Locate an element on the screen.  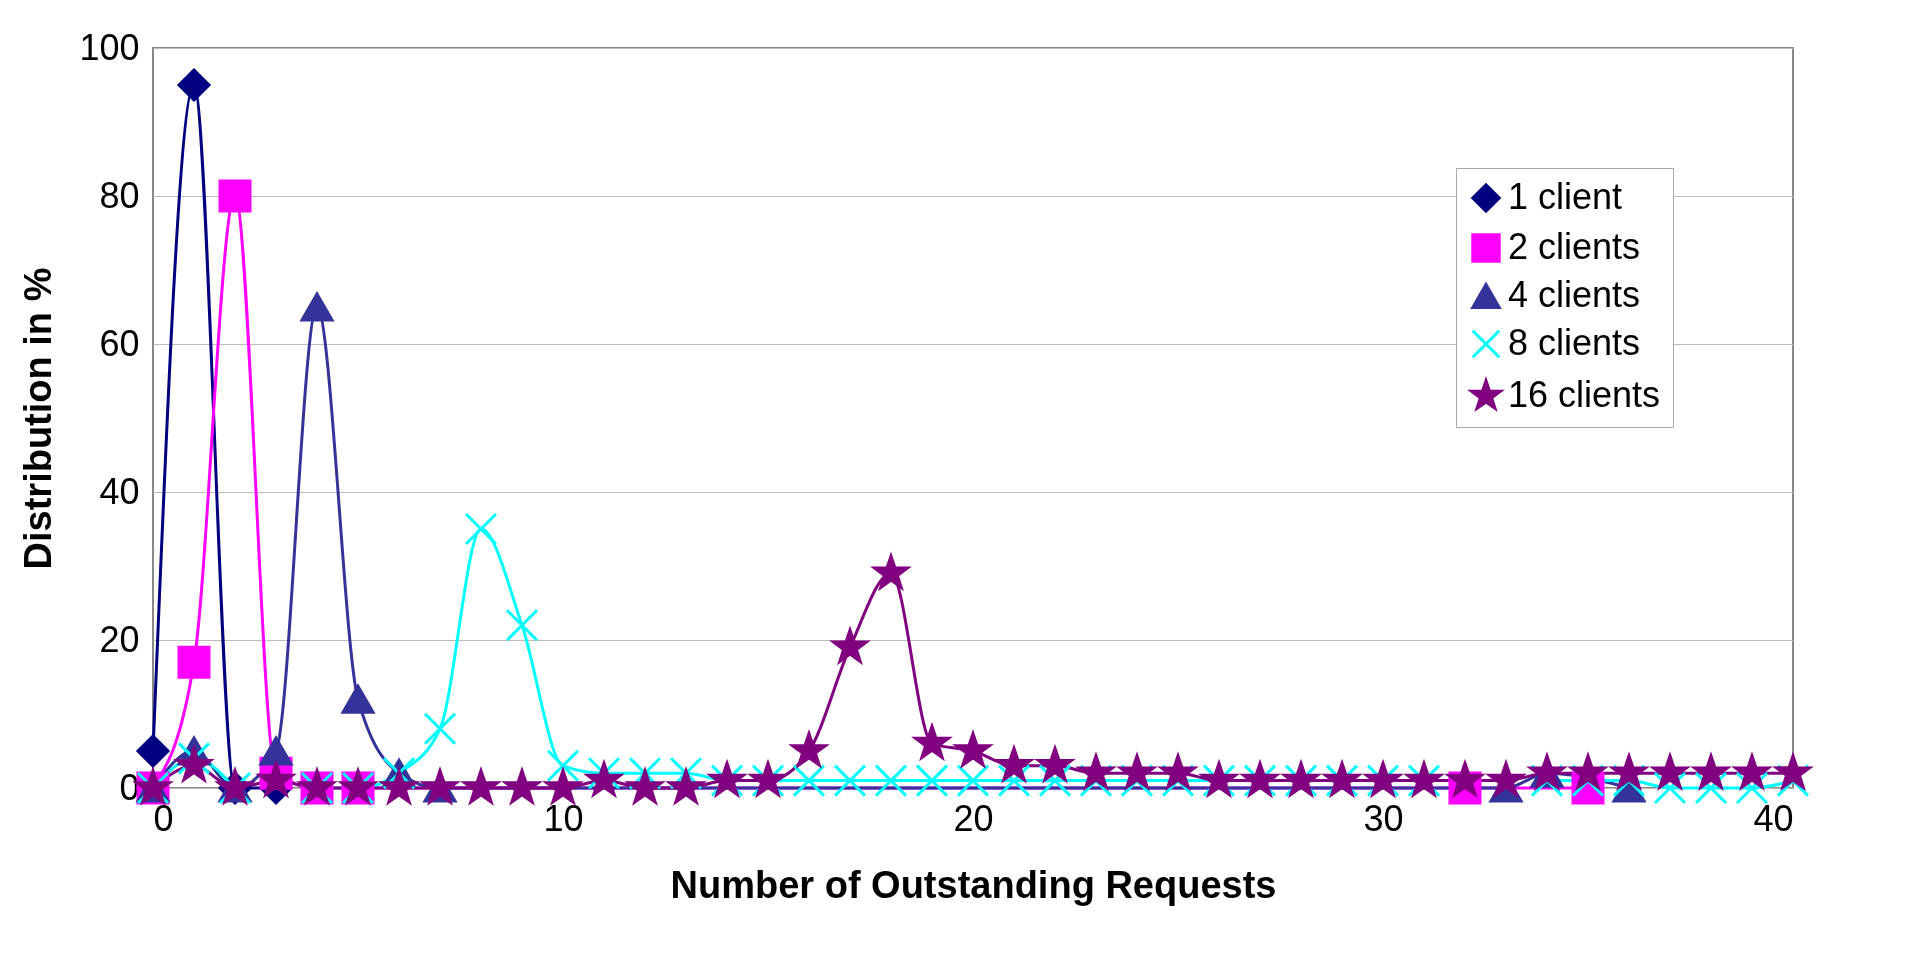
y-tick-label: 100 is located at coordinates (109, 47).